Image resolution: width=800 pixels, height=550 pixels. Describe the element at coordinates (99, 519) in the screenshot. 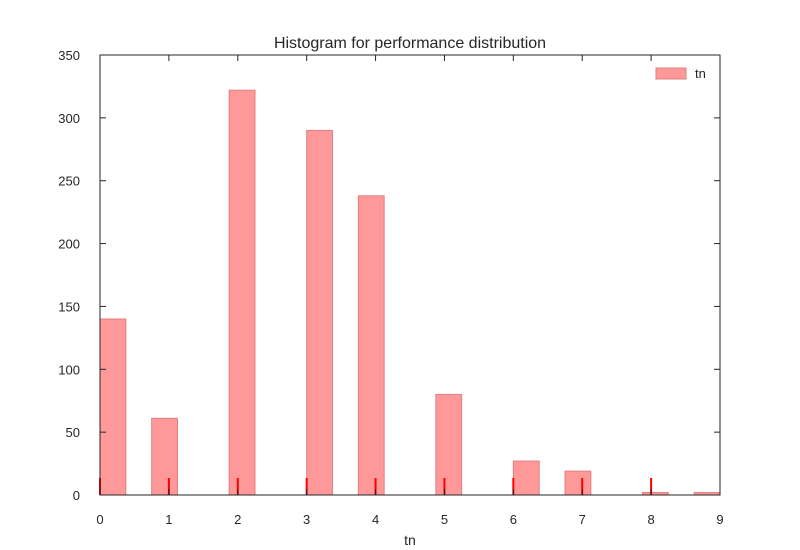

I see `x-tick-label-0: 0` at that location.